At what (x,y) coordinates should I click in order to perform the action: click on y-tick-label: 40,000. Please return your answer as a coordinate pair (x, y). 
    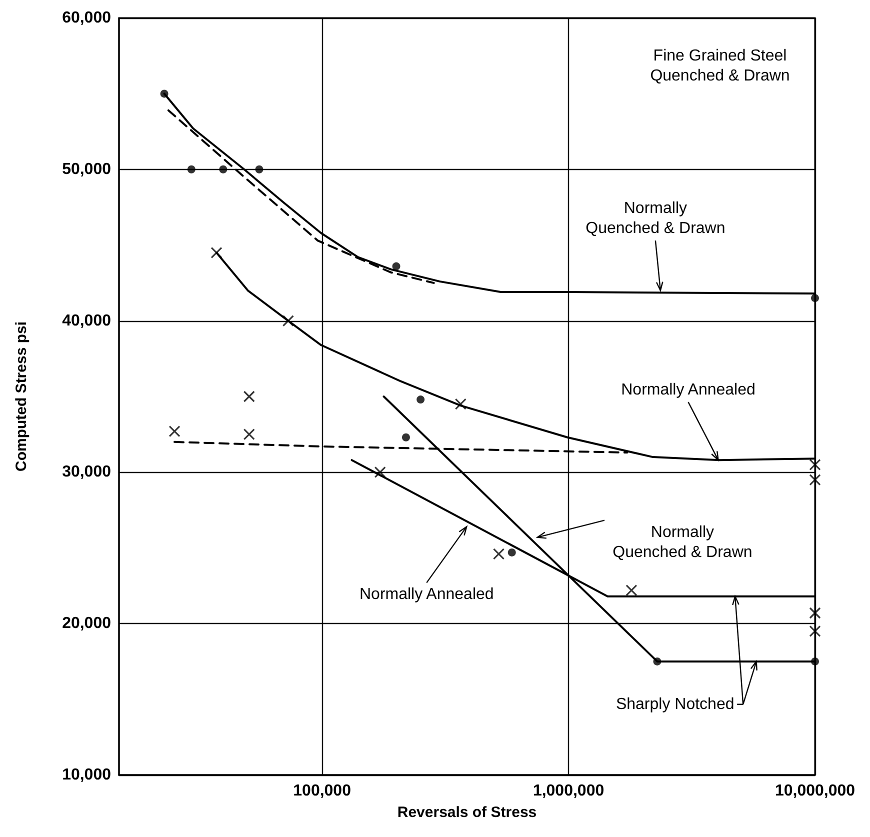
    Looking at the image, I should click on (87, 321).